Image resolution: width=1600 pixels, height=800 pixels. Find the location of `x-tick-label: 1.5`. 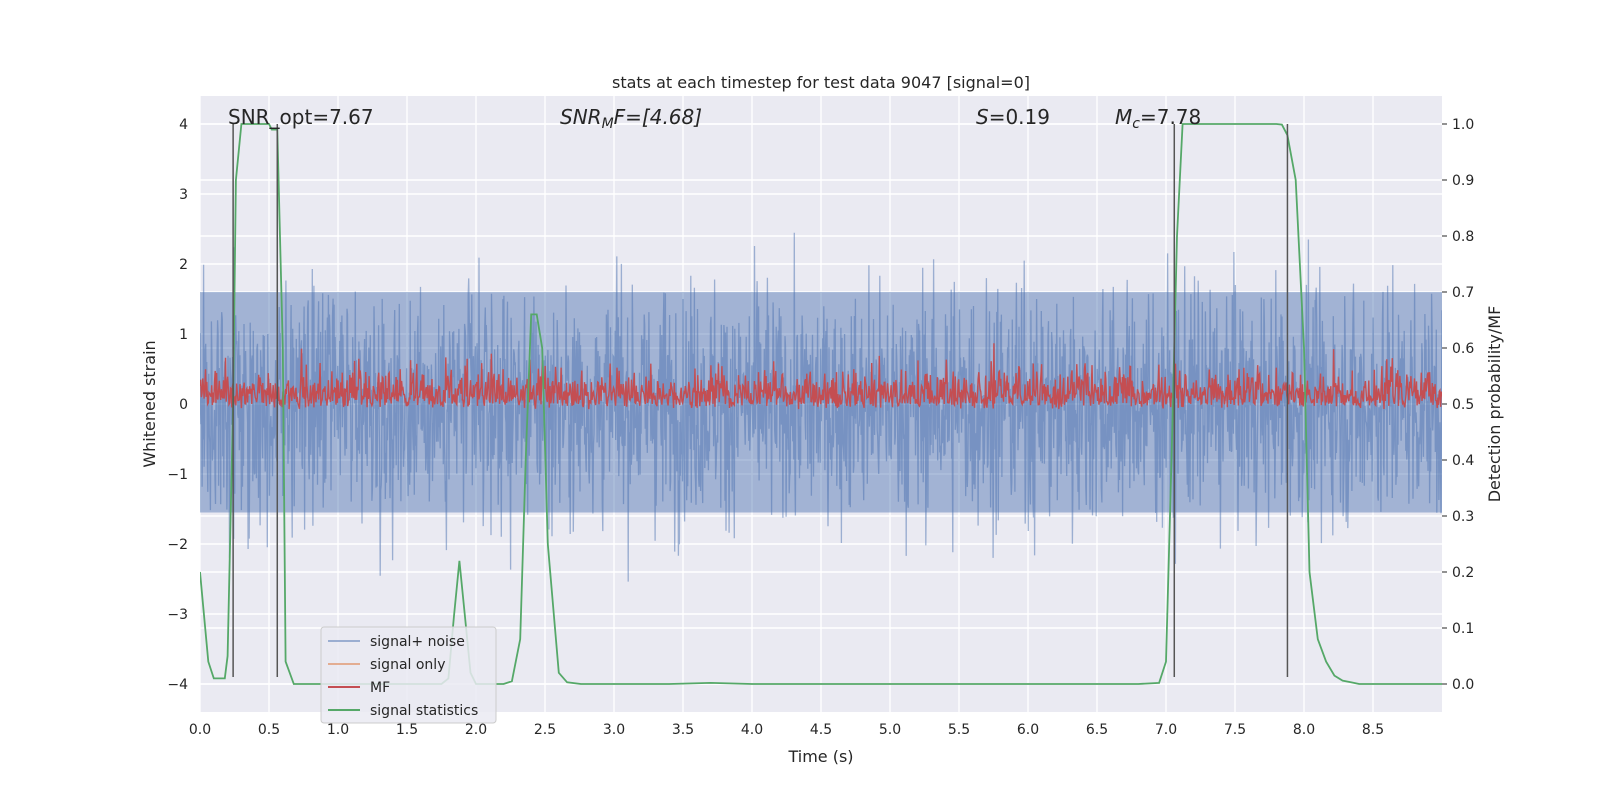

x-tick-label: 1.5 is located at coordinates (407, 730).